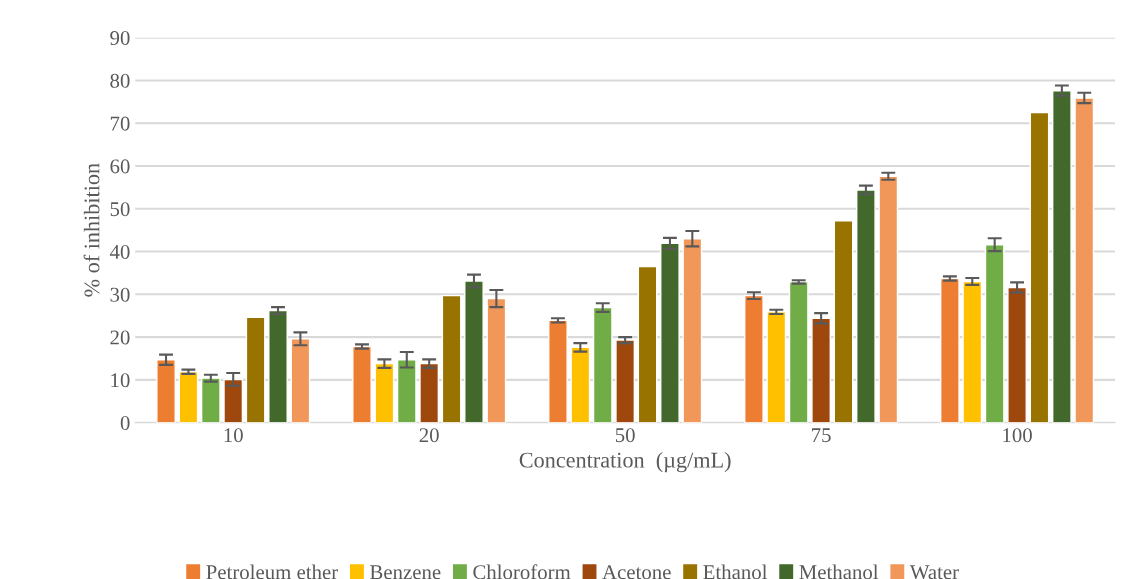  Describe the element at coordinates (120, 38) in the screenshot. I see `y-tick-label: 90` at that location.